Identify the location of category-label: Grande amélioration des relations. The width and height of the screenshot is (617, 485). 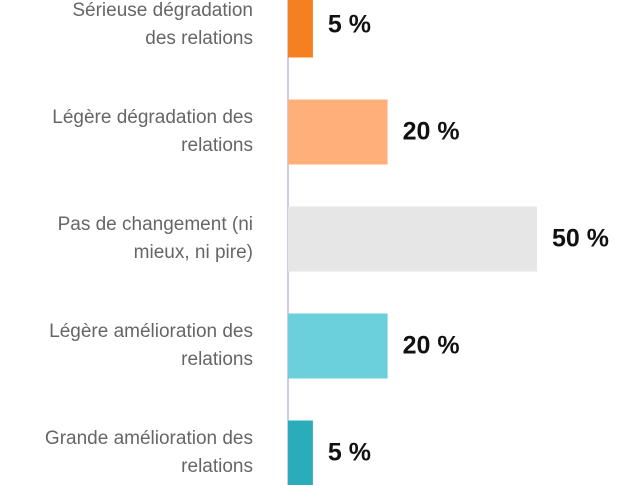
(148, 452).